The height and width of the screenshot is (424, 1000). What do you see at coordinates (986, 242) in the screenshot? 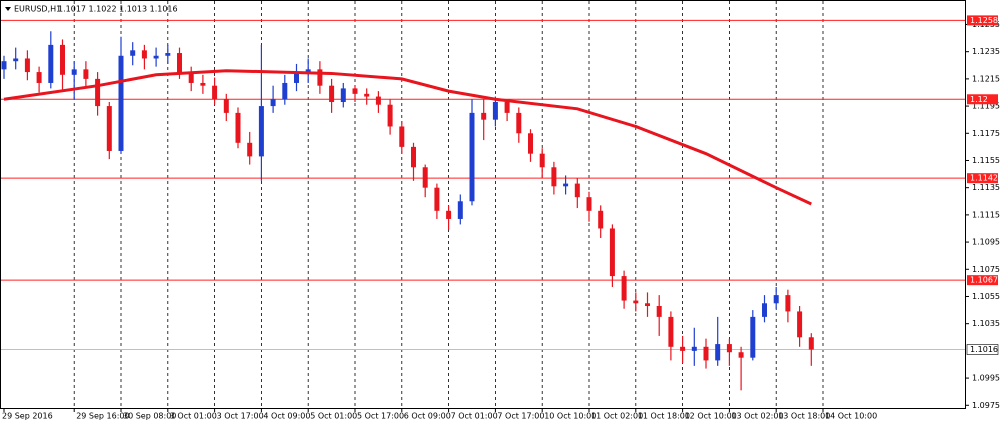
I see `y-tick-label: 1.1095` at bounding box center [986, 242].